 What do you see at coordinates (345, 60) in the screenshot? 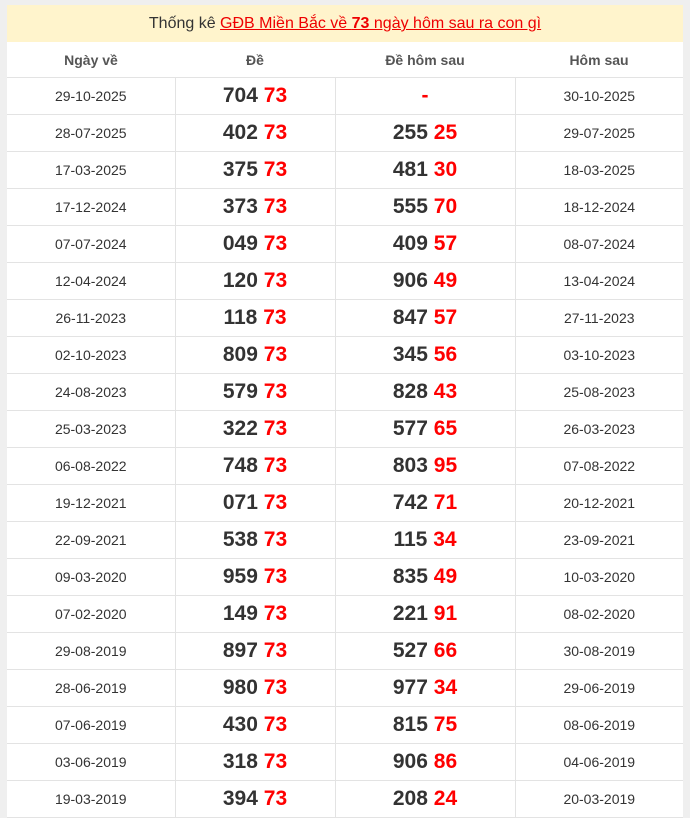
I see `header-row: Ngày về Đề Đề hôm sau Hôm sau` at bounding box center [345, 60].